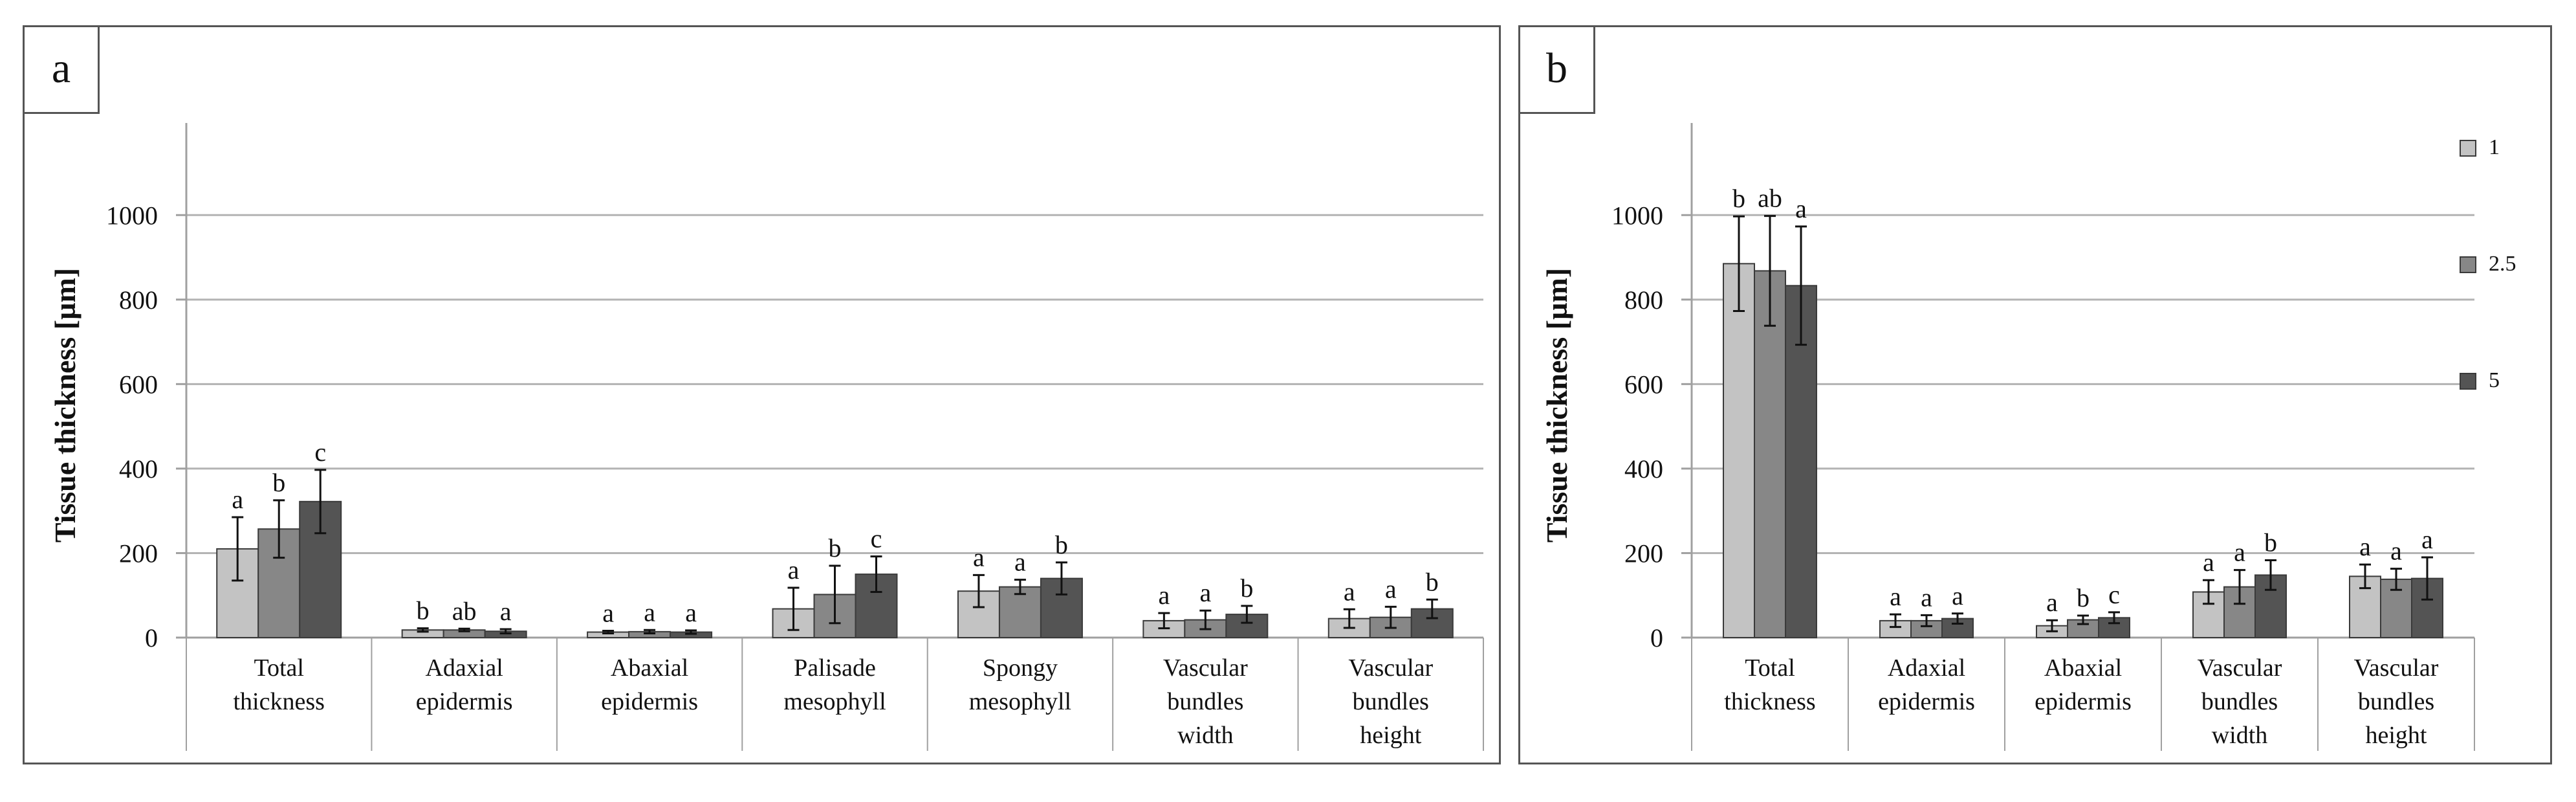  Describe the element at coordinates (1557, 70) in the screenshot. I see `panel-b-label: b` at that location.